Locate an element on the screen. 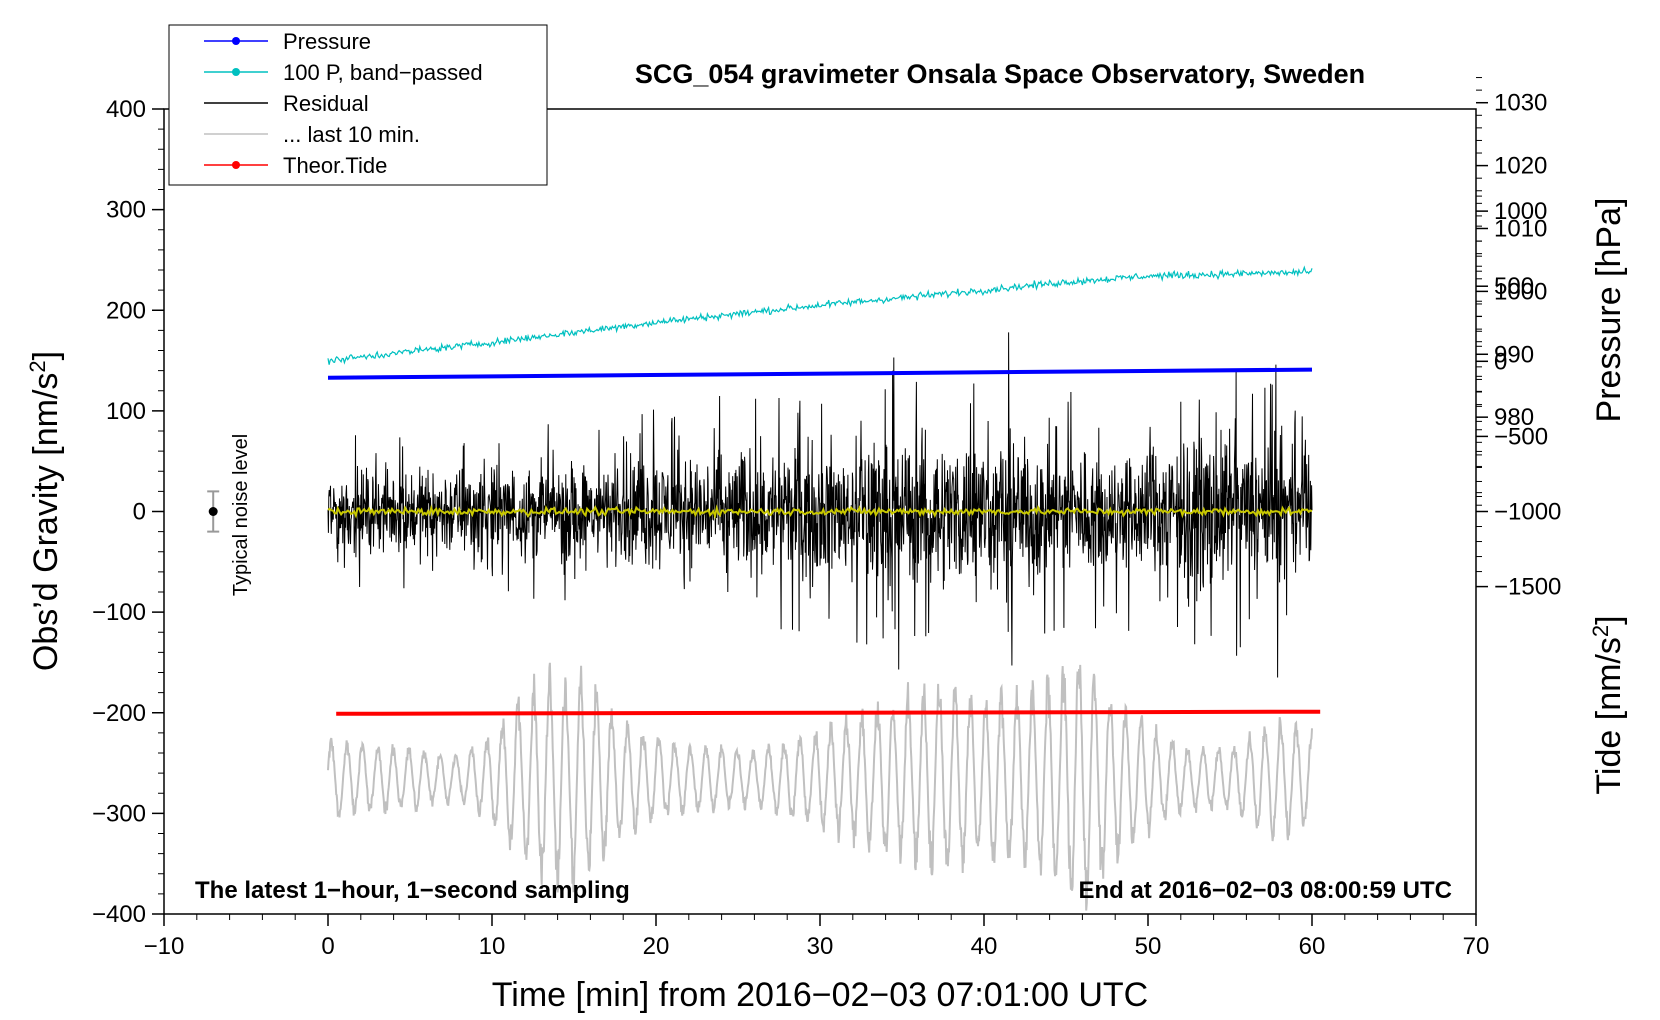  x-tick-label: 20 is located at coordinates (656, 946).